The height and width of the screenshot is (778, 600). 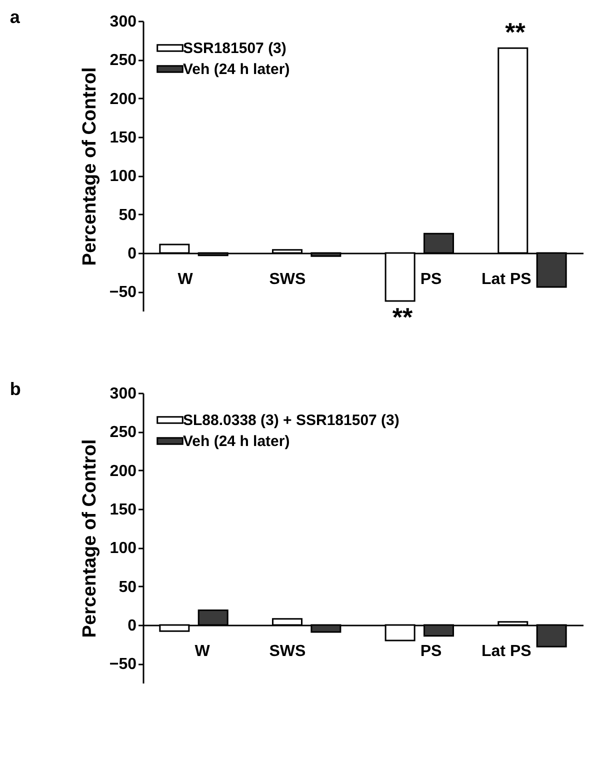 What do you see at coordinates (15, 389) in the screenshot?
I see `chart-title: b` at bounding box center [15, 389].